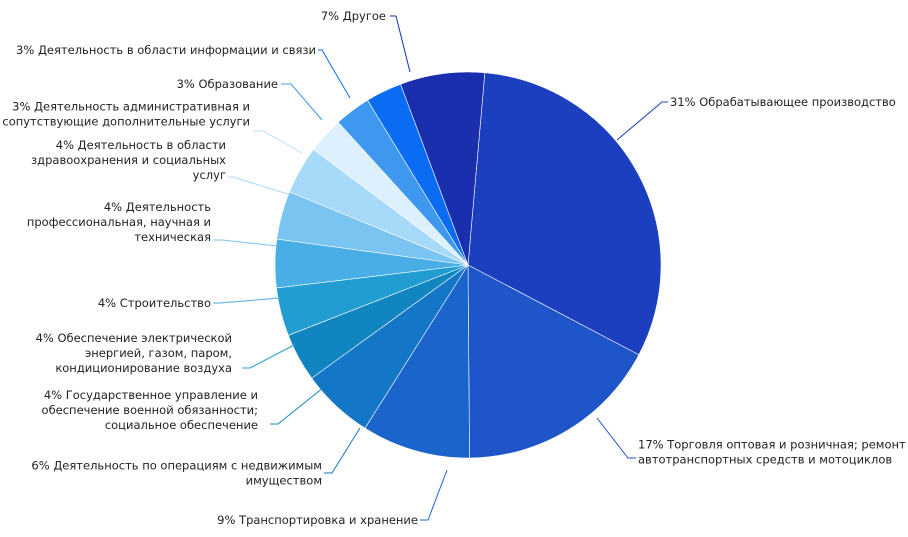 The height and width of the screenshot is (537, 908). I want to click on slice-label-line: энергией, газом, паром,, so click(158, 353).